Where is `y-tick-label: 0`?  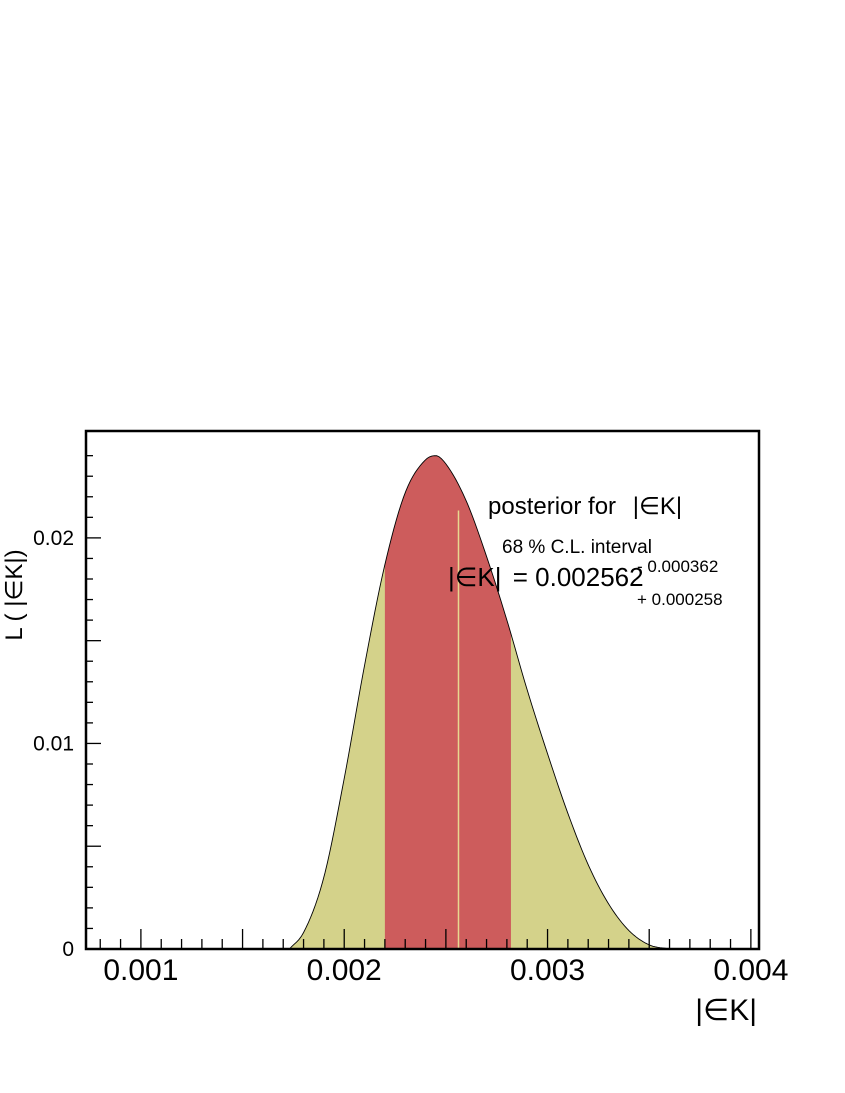
y-tick-label: 0 is located at coordinates (68, 949).